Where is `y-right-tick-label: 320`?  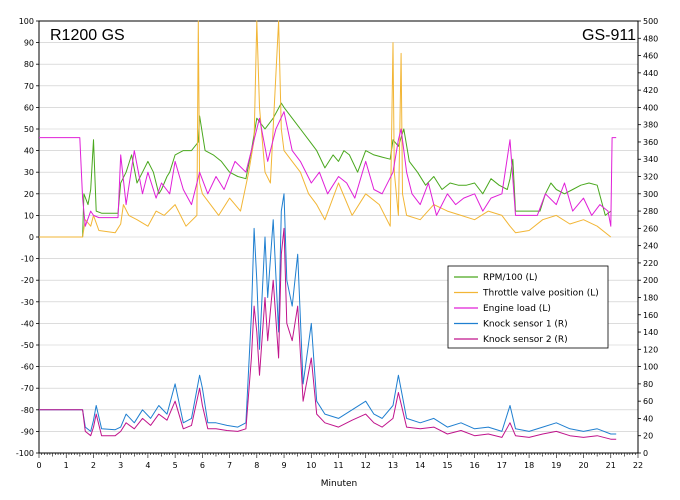
y-right-tick-label: 320 is located at coordinates (650, 177).